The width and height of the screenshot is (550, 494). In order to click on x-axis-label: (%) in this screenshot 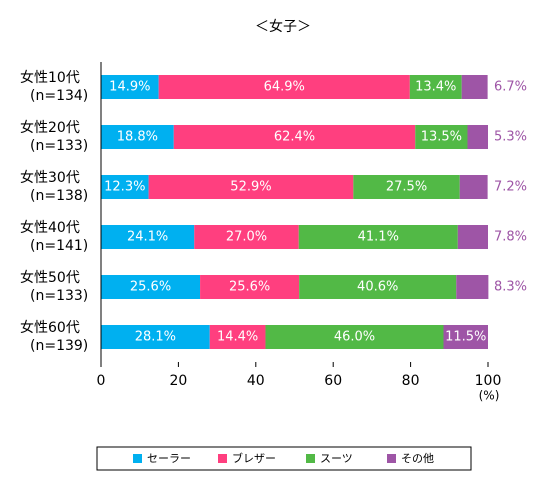, I will do `click(489, 396)`.